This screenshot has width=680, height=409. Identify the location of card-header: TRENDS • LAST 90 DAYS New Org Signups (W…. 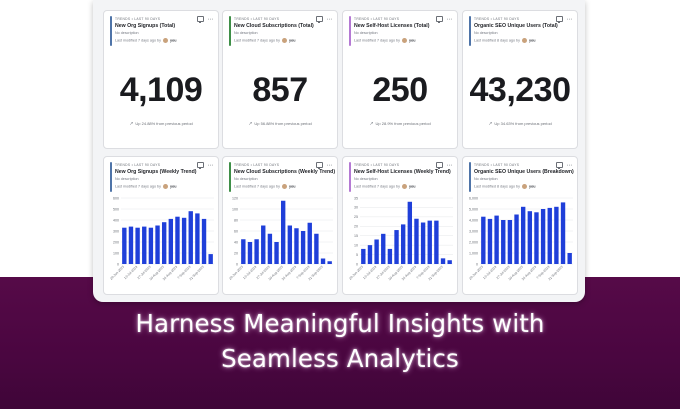
(162, 177).